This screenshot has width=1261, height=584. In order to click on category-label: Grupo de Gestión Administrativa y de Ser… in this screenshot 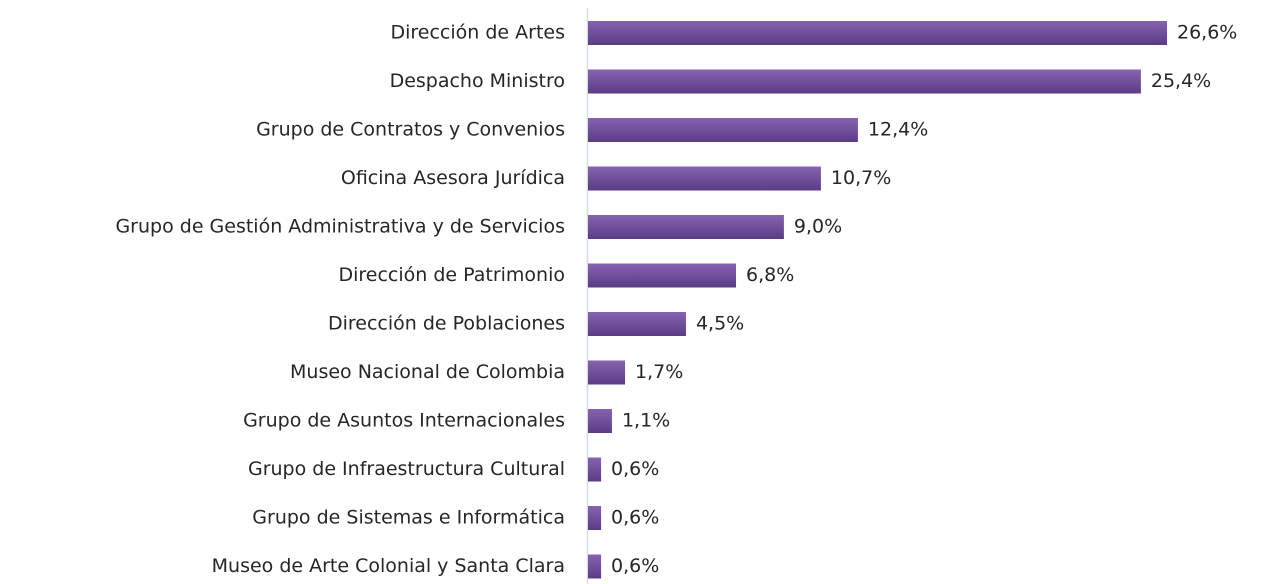, I will do `click(340, 227)`.